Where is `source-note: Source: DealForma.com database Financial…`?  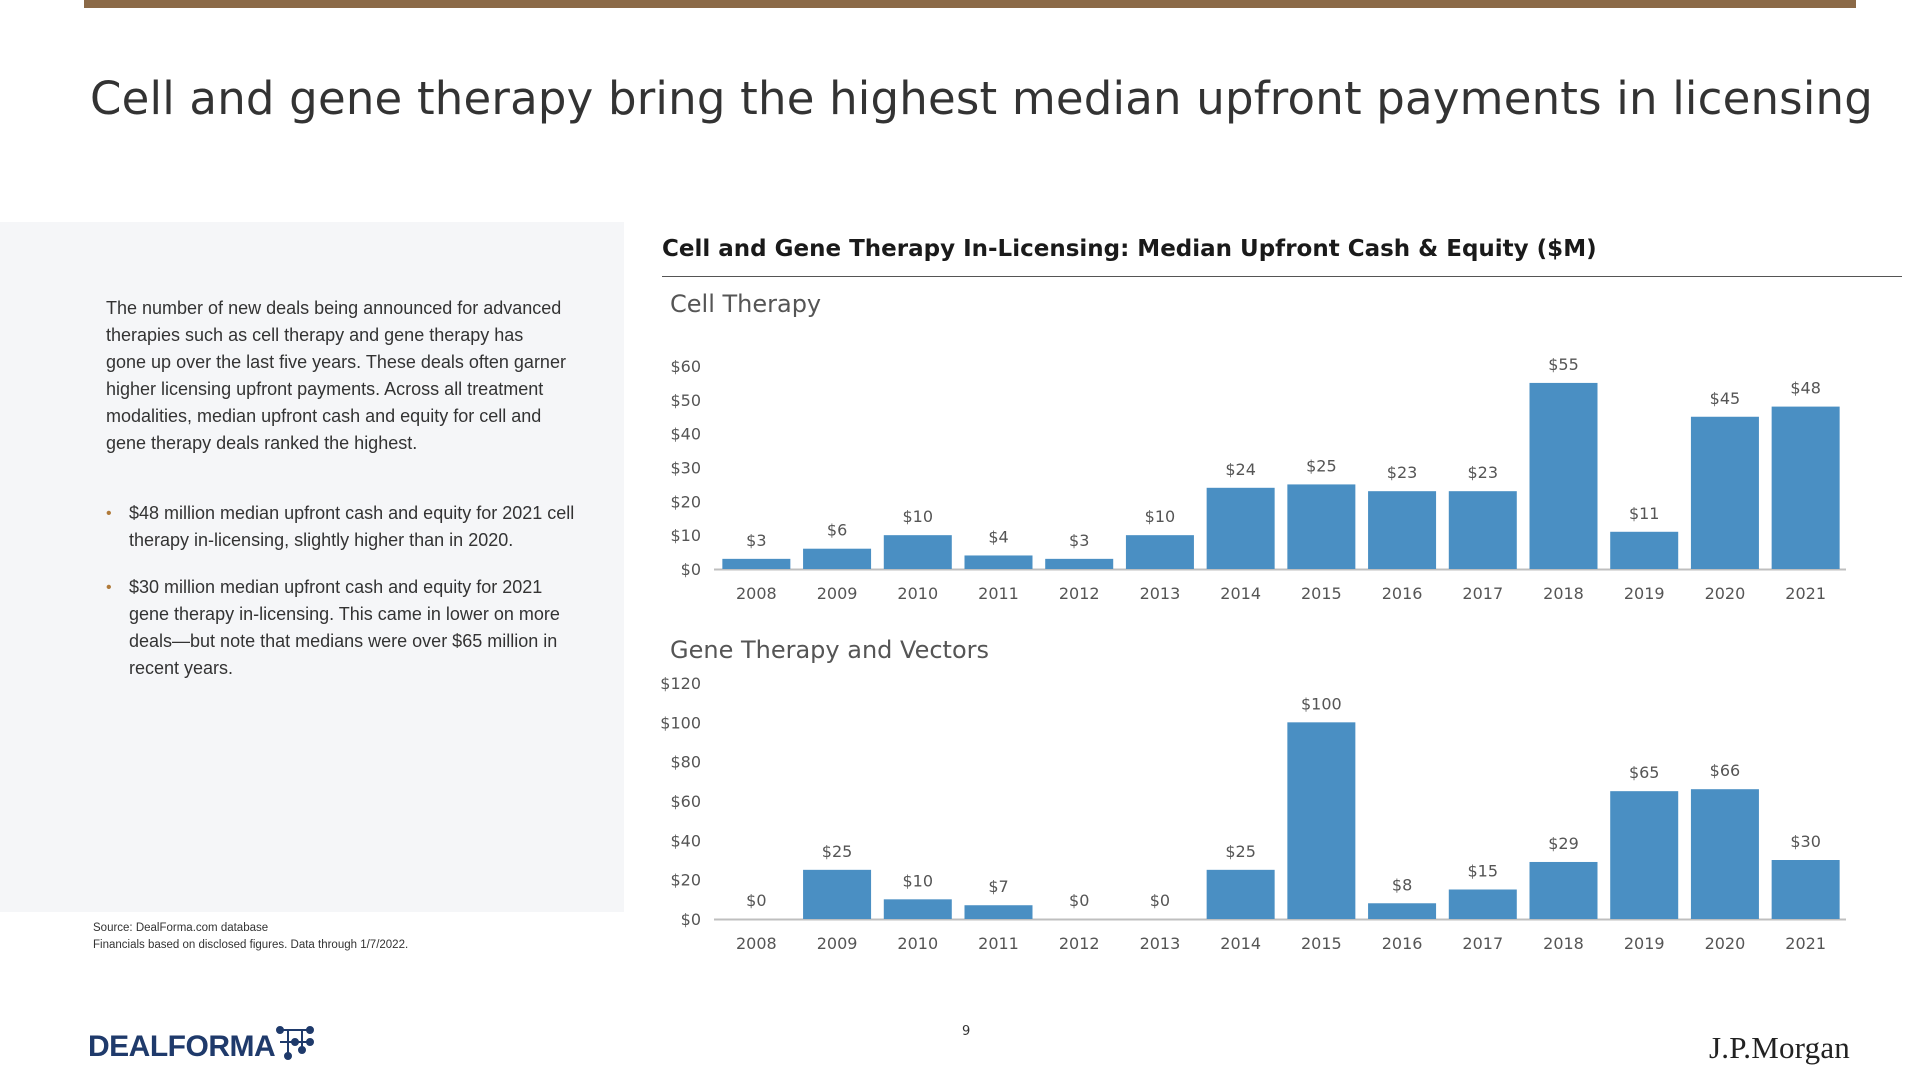
source-note: Source: DealForma.com database Financial… is located at coordinates (250, 937).